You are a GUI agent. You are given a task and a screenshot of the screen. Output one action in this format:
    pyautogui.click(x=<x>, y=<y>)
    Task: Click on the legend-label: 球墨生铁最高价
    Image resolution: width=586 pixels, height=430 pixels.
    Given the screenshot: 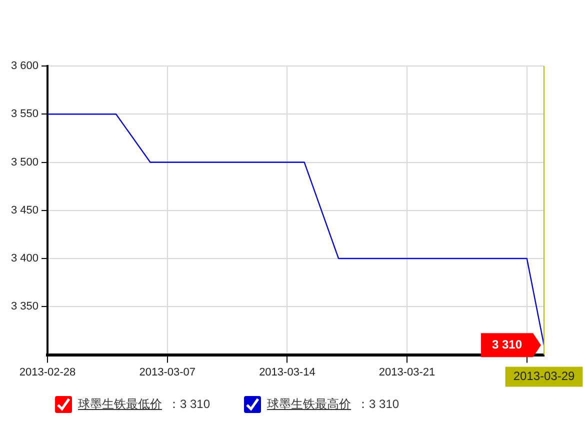 What is the action you would take?
    pyautogui.click(x=309, y=404)
    